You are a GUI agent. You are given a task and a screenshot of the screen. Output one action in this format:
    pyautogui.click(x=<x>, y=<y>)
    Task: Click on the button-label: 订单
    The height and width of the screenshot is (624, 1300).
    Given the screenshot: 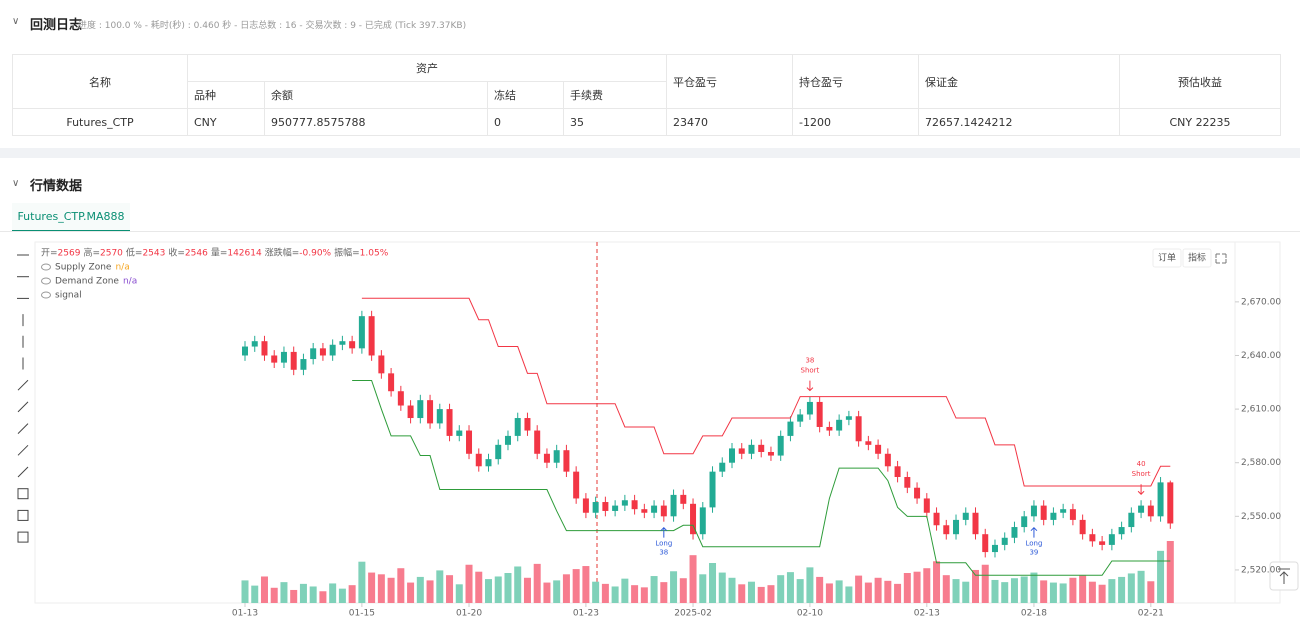 What is the action you would take?
    pyautogui.click(x=1167, y=258)
    